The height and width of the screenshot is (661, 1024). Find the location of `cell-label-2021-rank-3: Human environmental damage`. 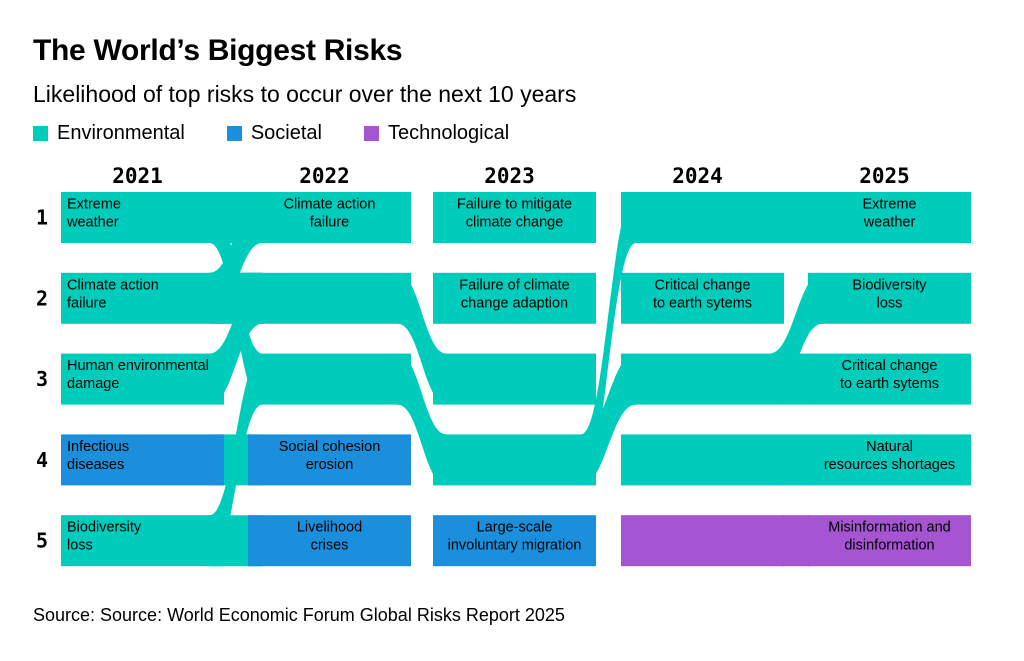

cell-label-2021-rank-3: Human environmental damage is located at coordinates (138, 375).